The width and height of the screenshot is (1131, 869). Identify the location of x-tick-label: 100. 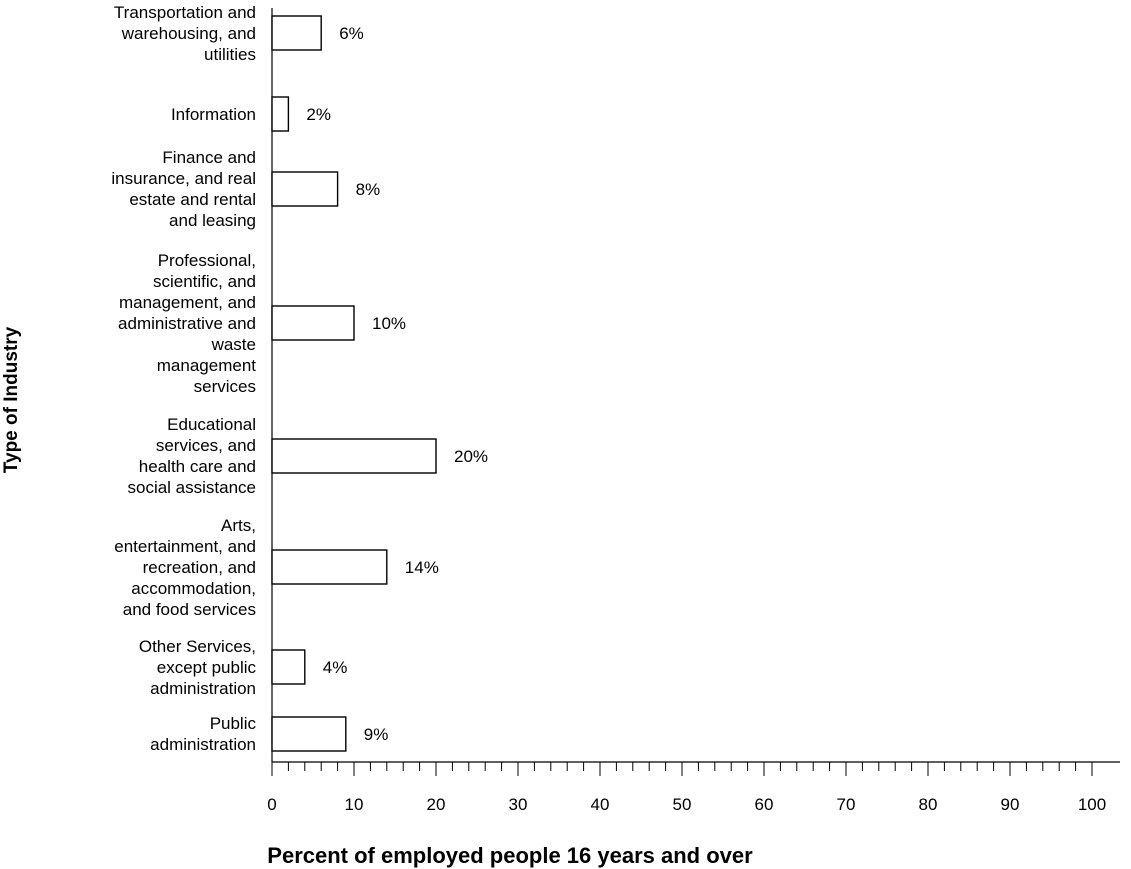
(1092, 804).